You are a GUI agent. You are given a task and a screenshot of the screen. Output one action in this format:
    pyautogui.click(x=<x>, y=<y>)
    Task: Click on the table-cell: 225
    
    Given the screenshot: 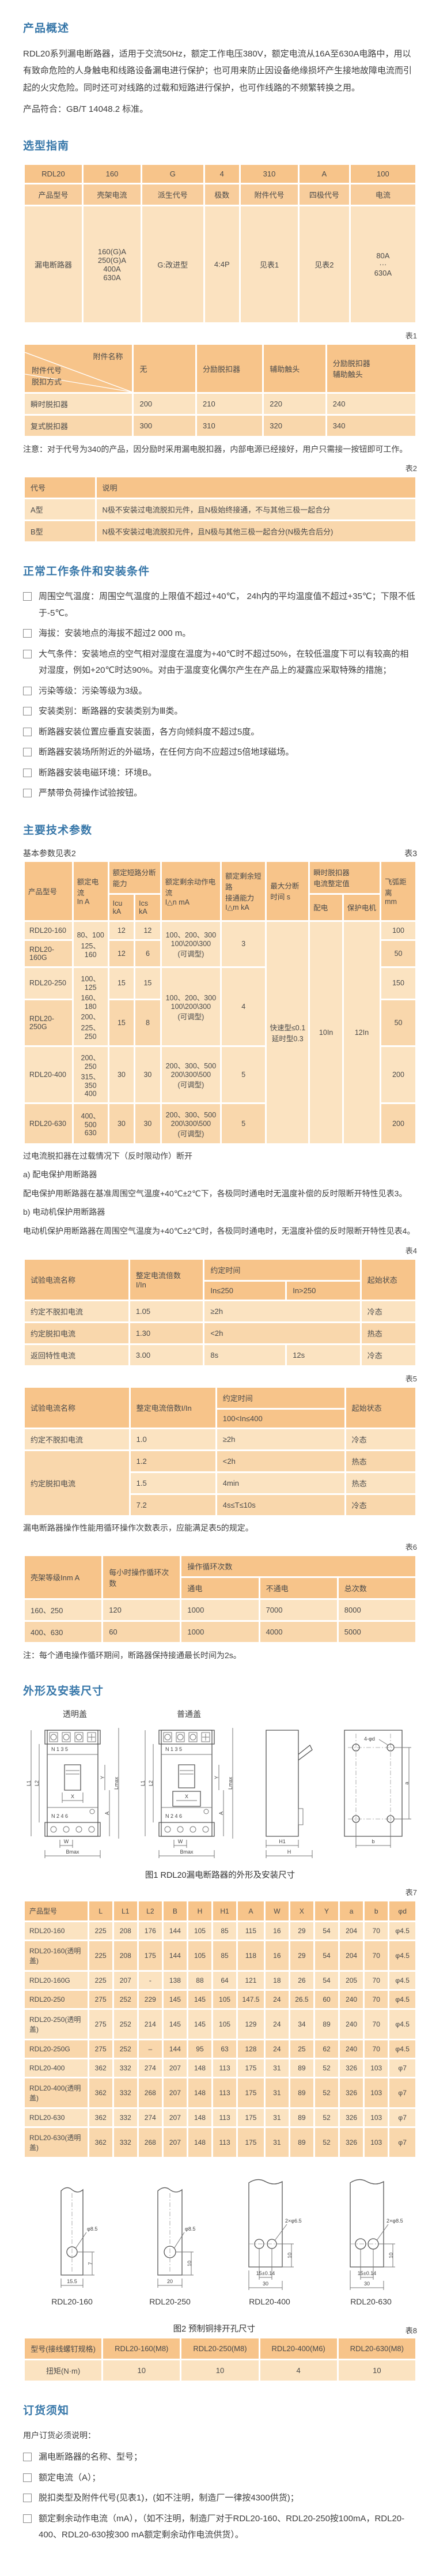 What is the action you would take?
    pyautogui.click(x=100, y=1931)
    